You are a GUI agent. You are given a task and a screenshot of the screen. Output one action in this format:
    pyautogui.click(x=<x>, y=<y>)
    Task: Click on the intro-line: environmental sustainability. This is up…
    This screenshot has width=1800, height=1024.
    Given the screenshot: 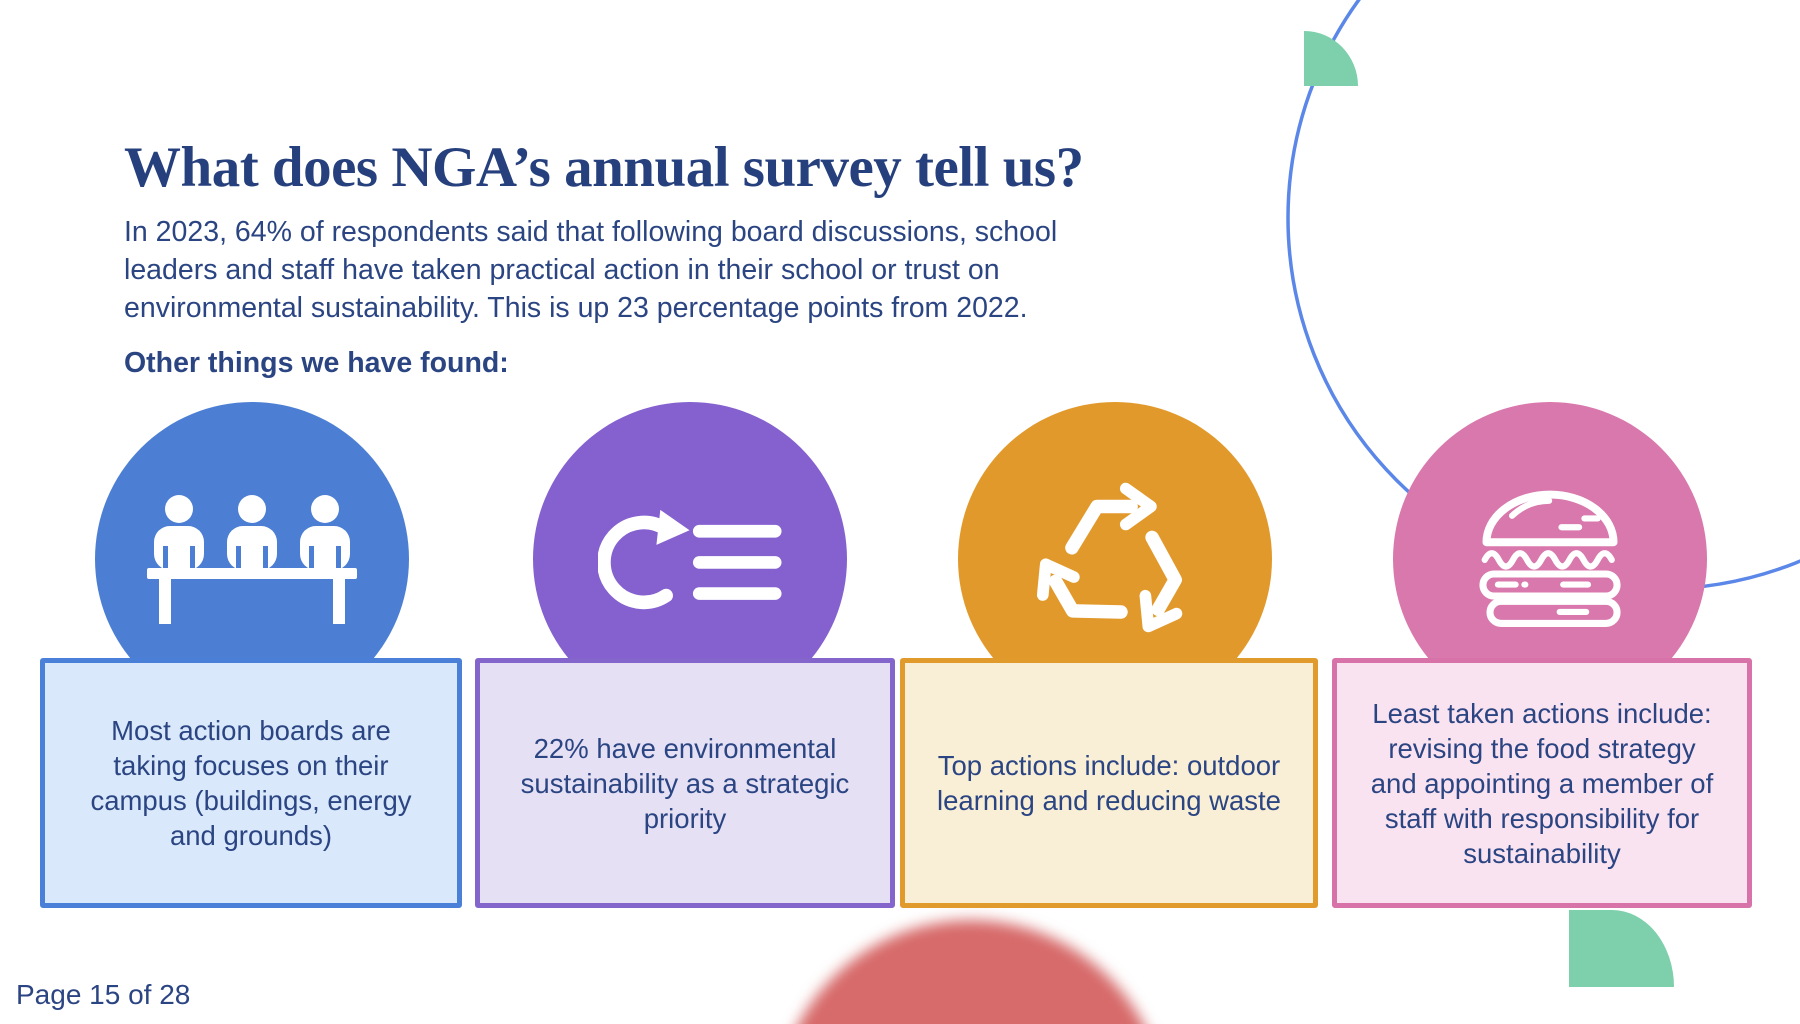 What is the action you would take?
    pyautogui.click(x=576, y=308)
    